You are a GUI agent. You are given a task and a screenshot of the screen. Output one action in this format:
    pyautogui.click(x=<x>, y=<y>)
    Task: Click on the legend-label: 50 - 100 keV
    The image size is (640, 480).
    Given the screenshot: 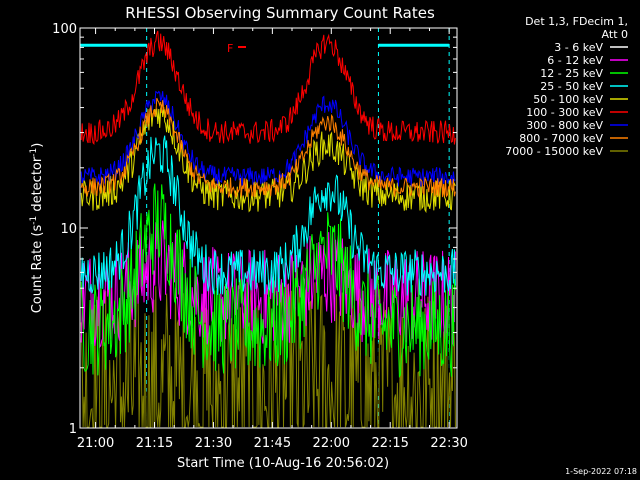 What is the action you would take?
    pyautogui.click(x=568, y=99)
    